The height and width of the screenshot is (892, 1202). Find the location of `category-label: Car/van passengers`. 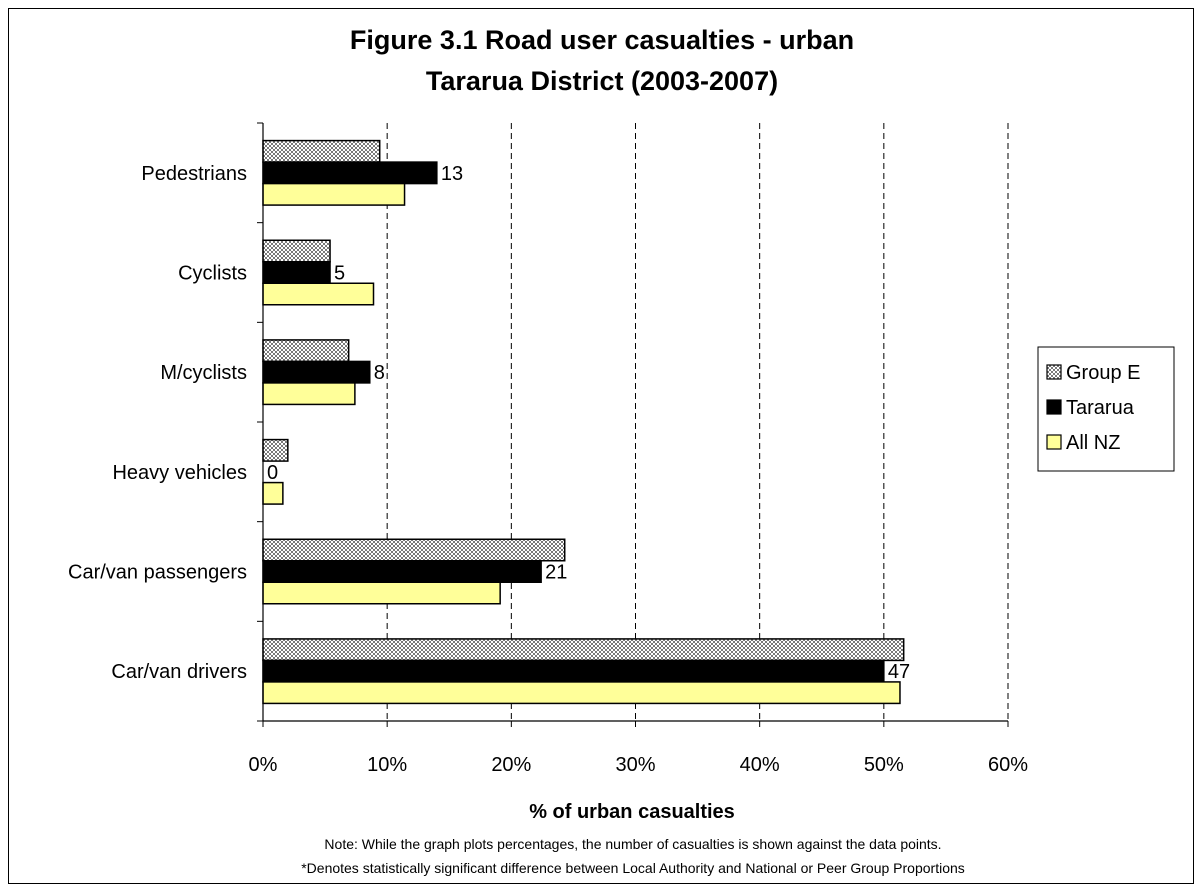

category-label: Car/van passengers is located at coordinates (157, 573).